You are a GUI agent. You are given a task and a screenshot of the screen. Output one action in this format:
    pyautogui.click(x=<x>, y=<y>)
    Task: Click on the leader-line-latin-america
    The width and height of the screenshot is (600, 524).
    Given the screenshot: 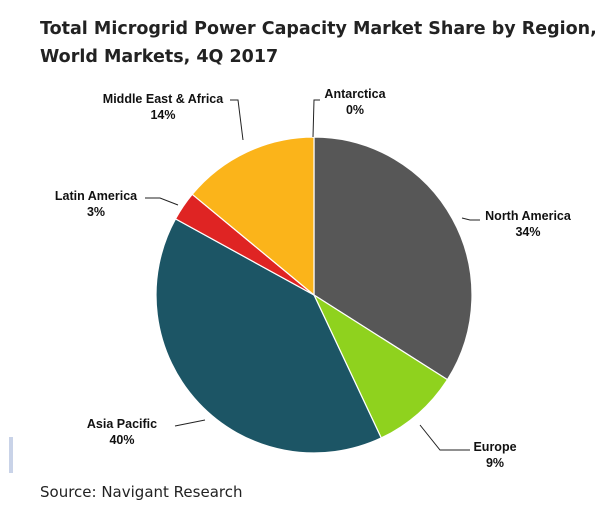 What is the action you would take?
    pyautogui.click(x=162, y=201)
    